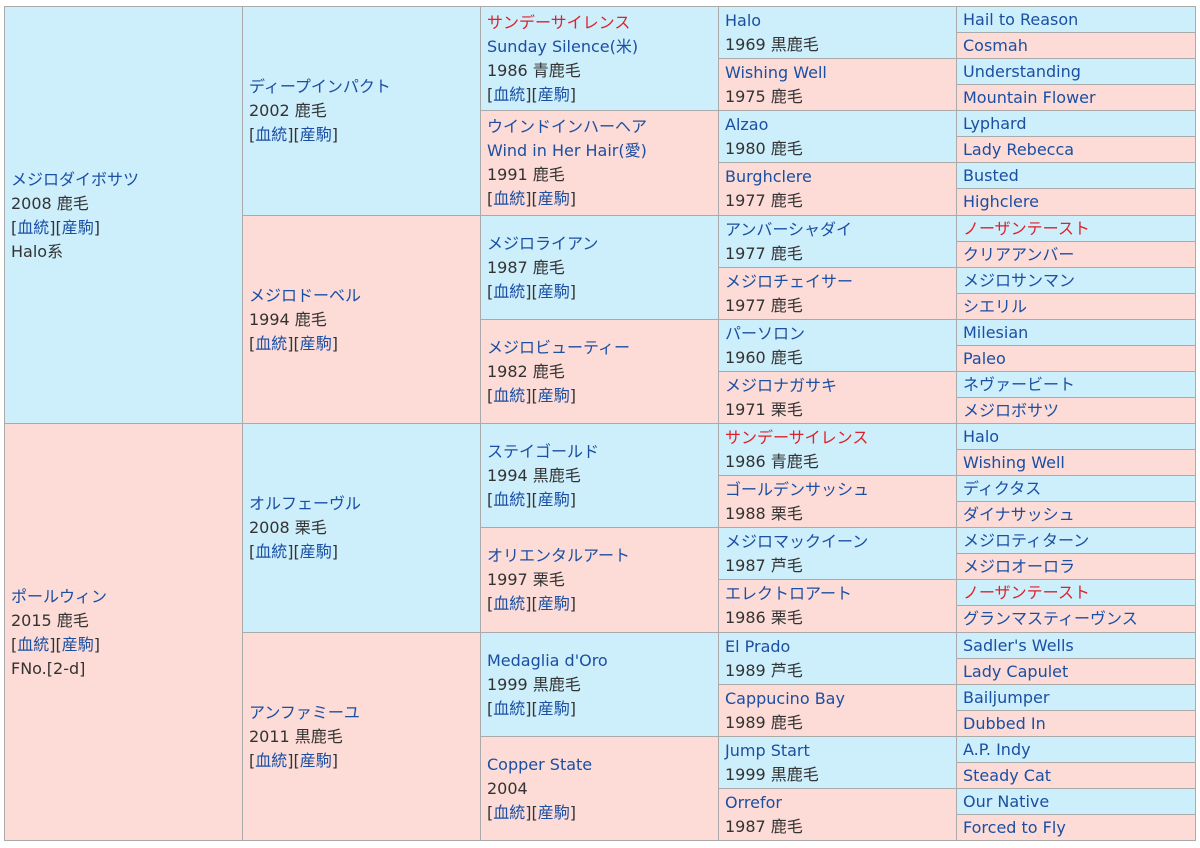  Describe the element at coordinates (797, 542) in the screenshot. I see `horse-name-link: メジロマックイーン` at that location.